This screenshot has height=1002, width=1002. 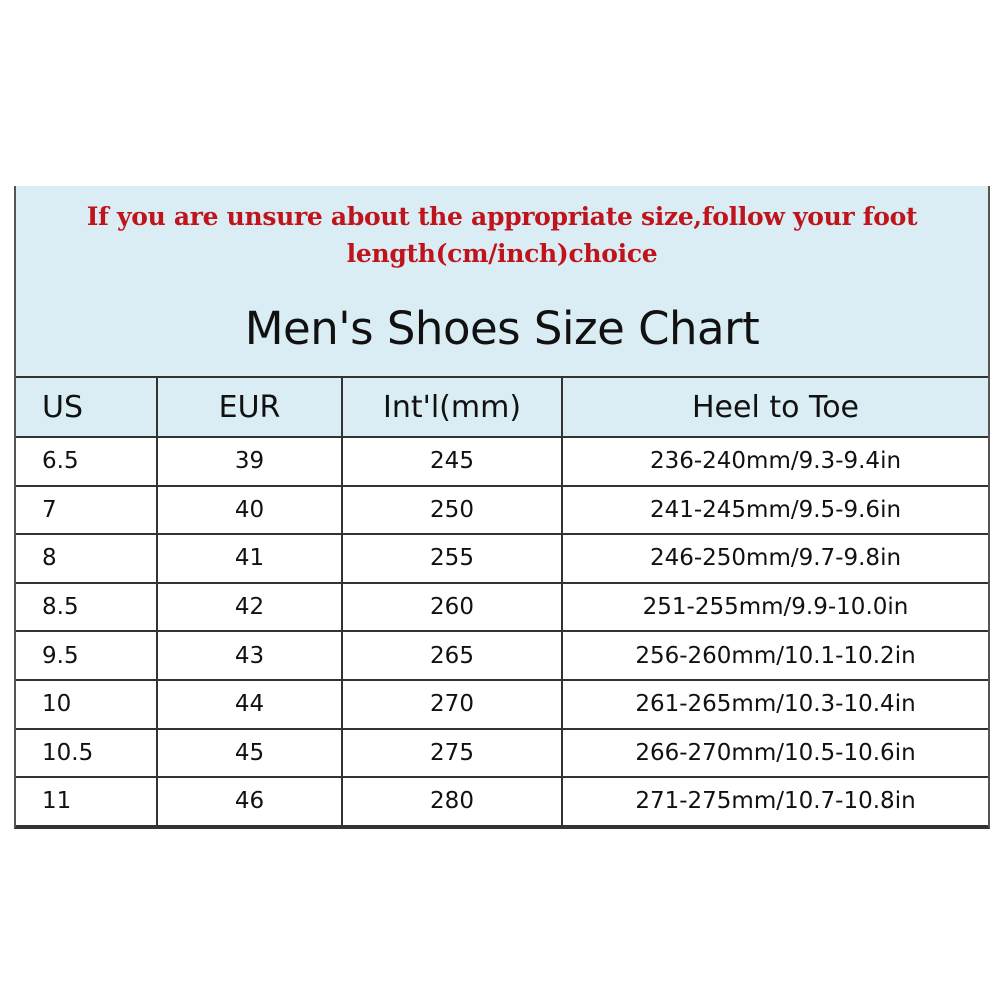 I want to click on table-cell: 8, so click(x=87, y=558).